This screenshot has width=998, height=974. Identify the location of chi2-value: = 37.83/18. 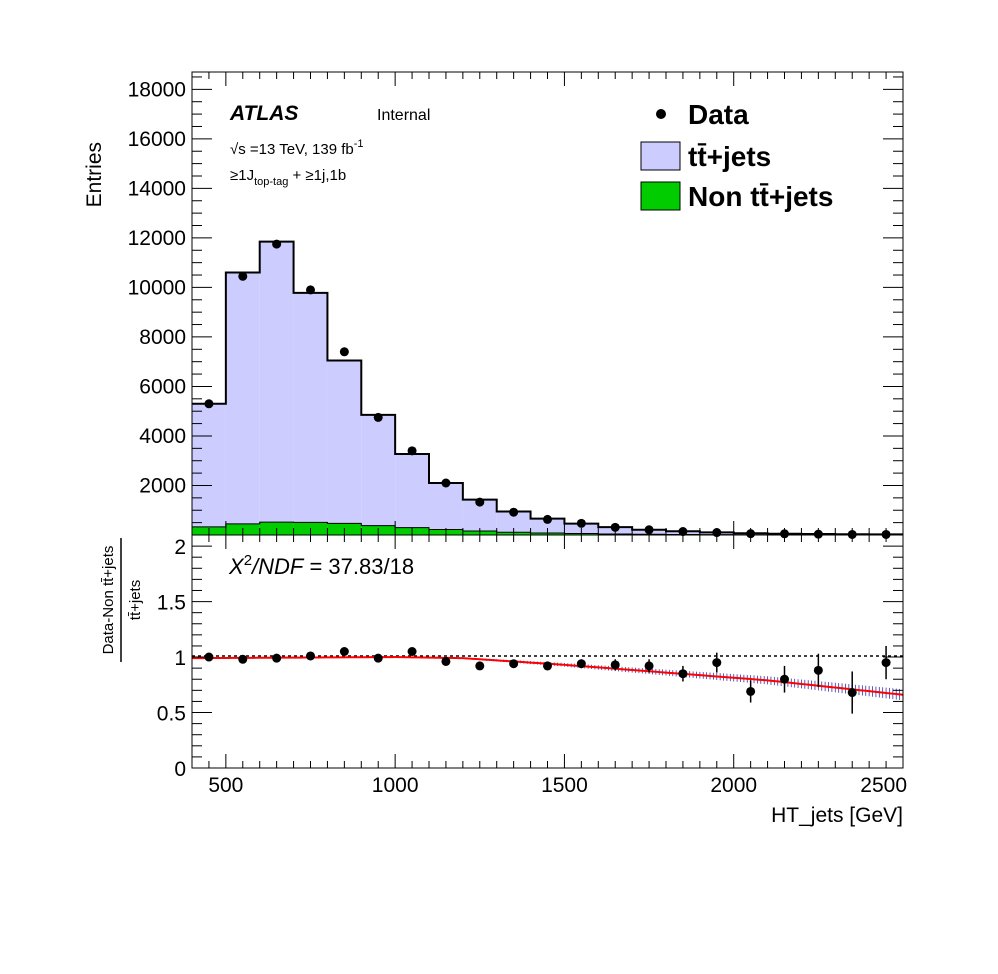
(358, 566).